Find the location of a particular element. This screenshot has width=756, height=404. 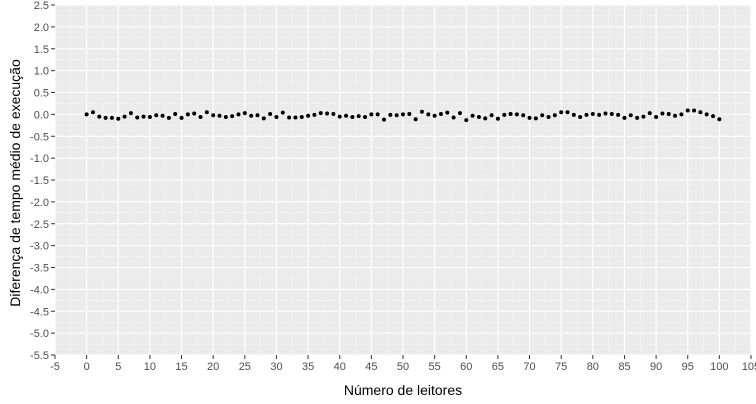

y-tick-label: -1.5 is located at coordinates (39, 181).